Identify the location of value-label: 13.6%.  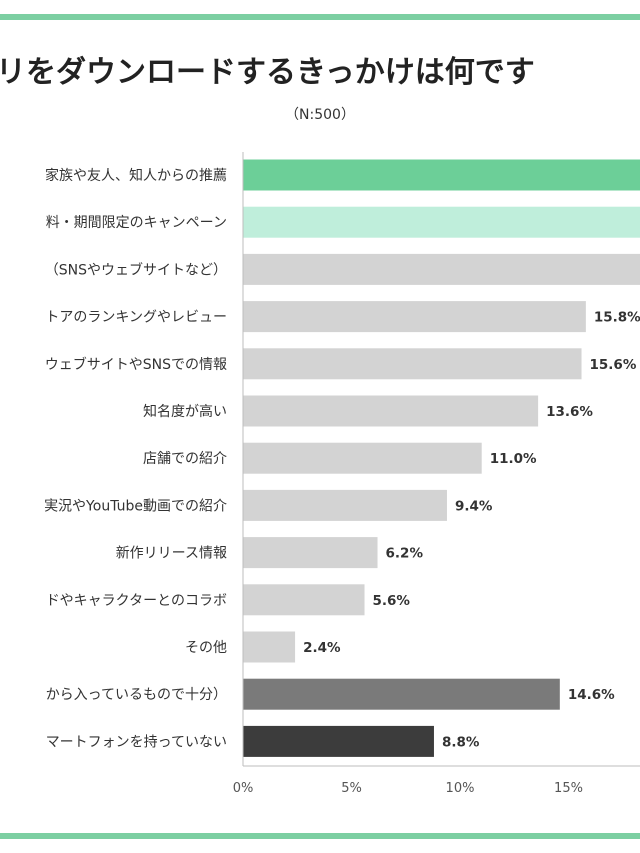
(569, 412).